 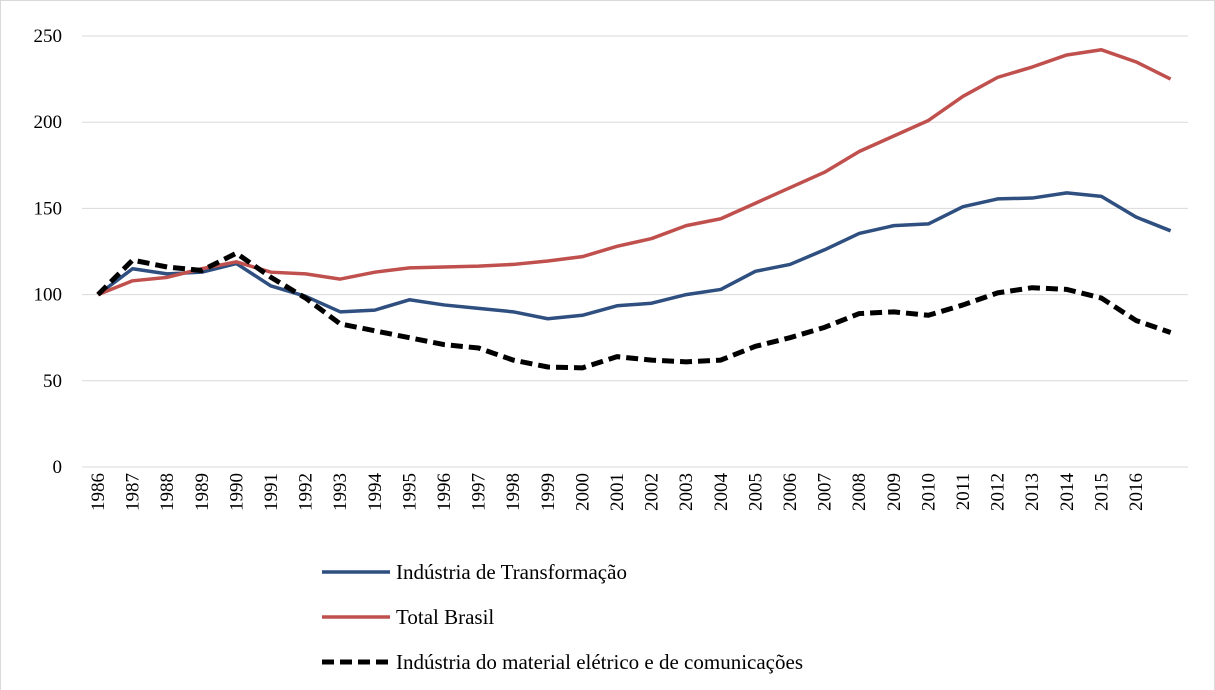 What do you see at coordinates (617, 492) in the screenshot?
I see `x-tick-label: 2001` at bounding box center [617, 492].